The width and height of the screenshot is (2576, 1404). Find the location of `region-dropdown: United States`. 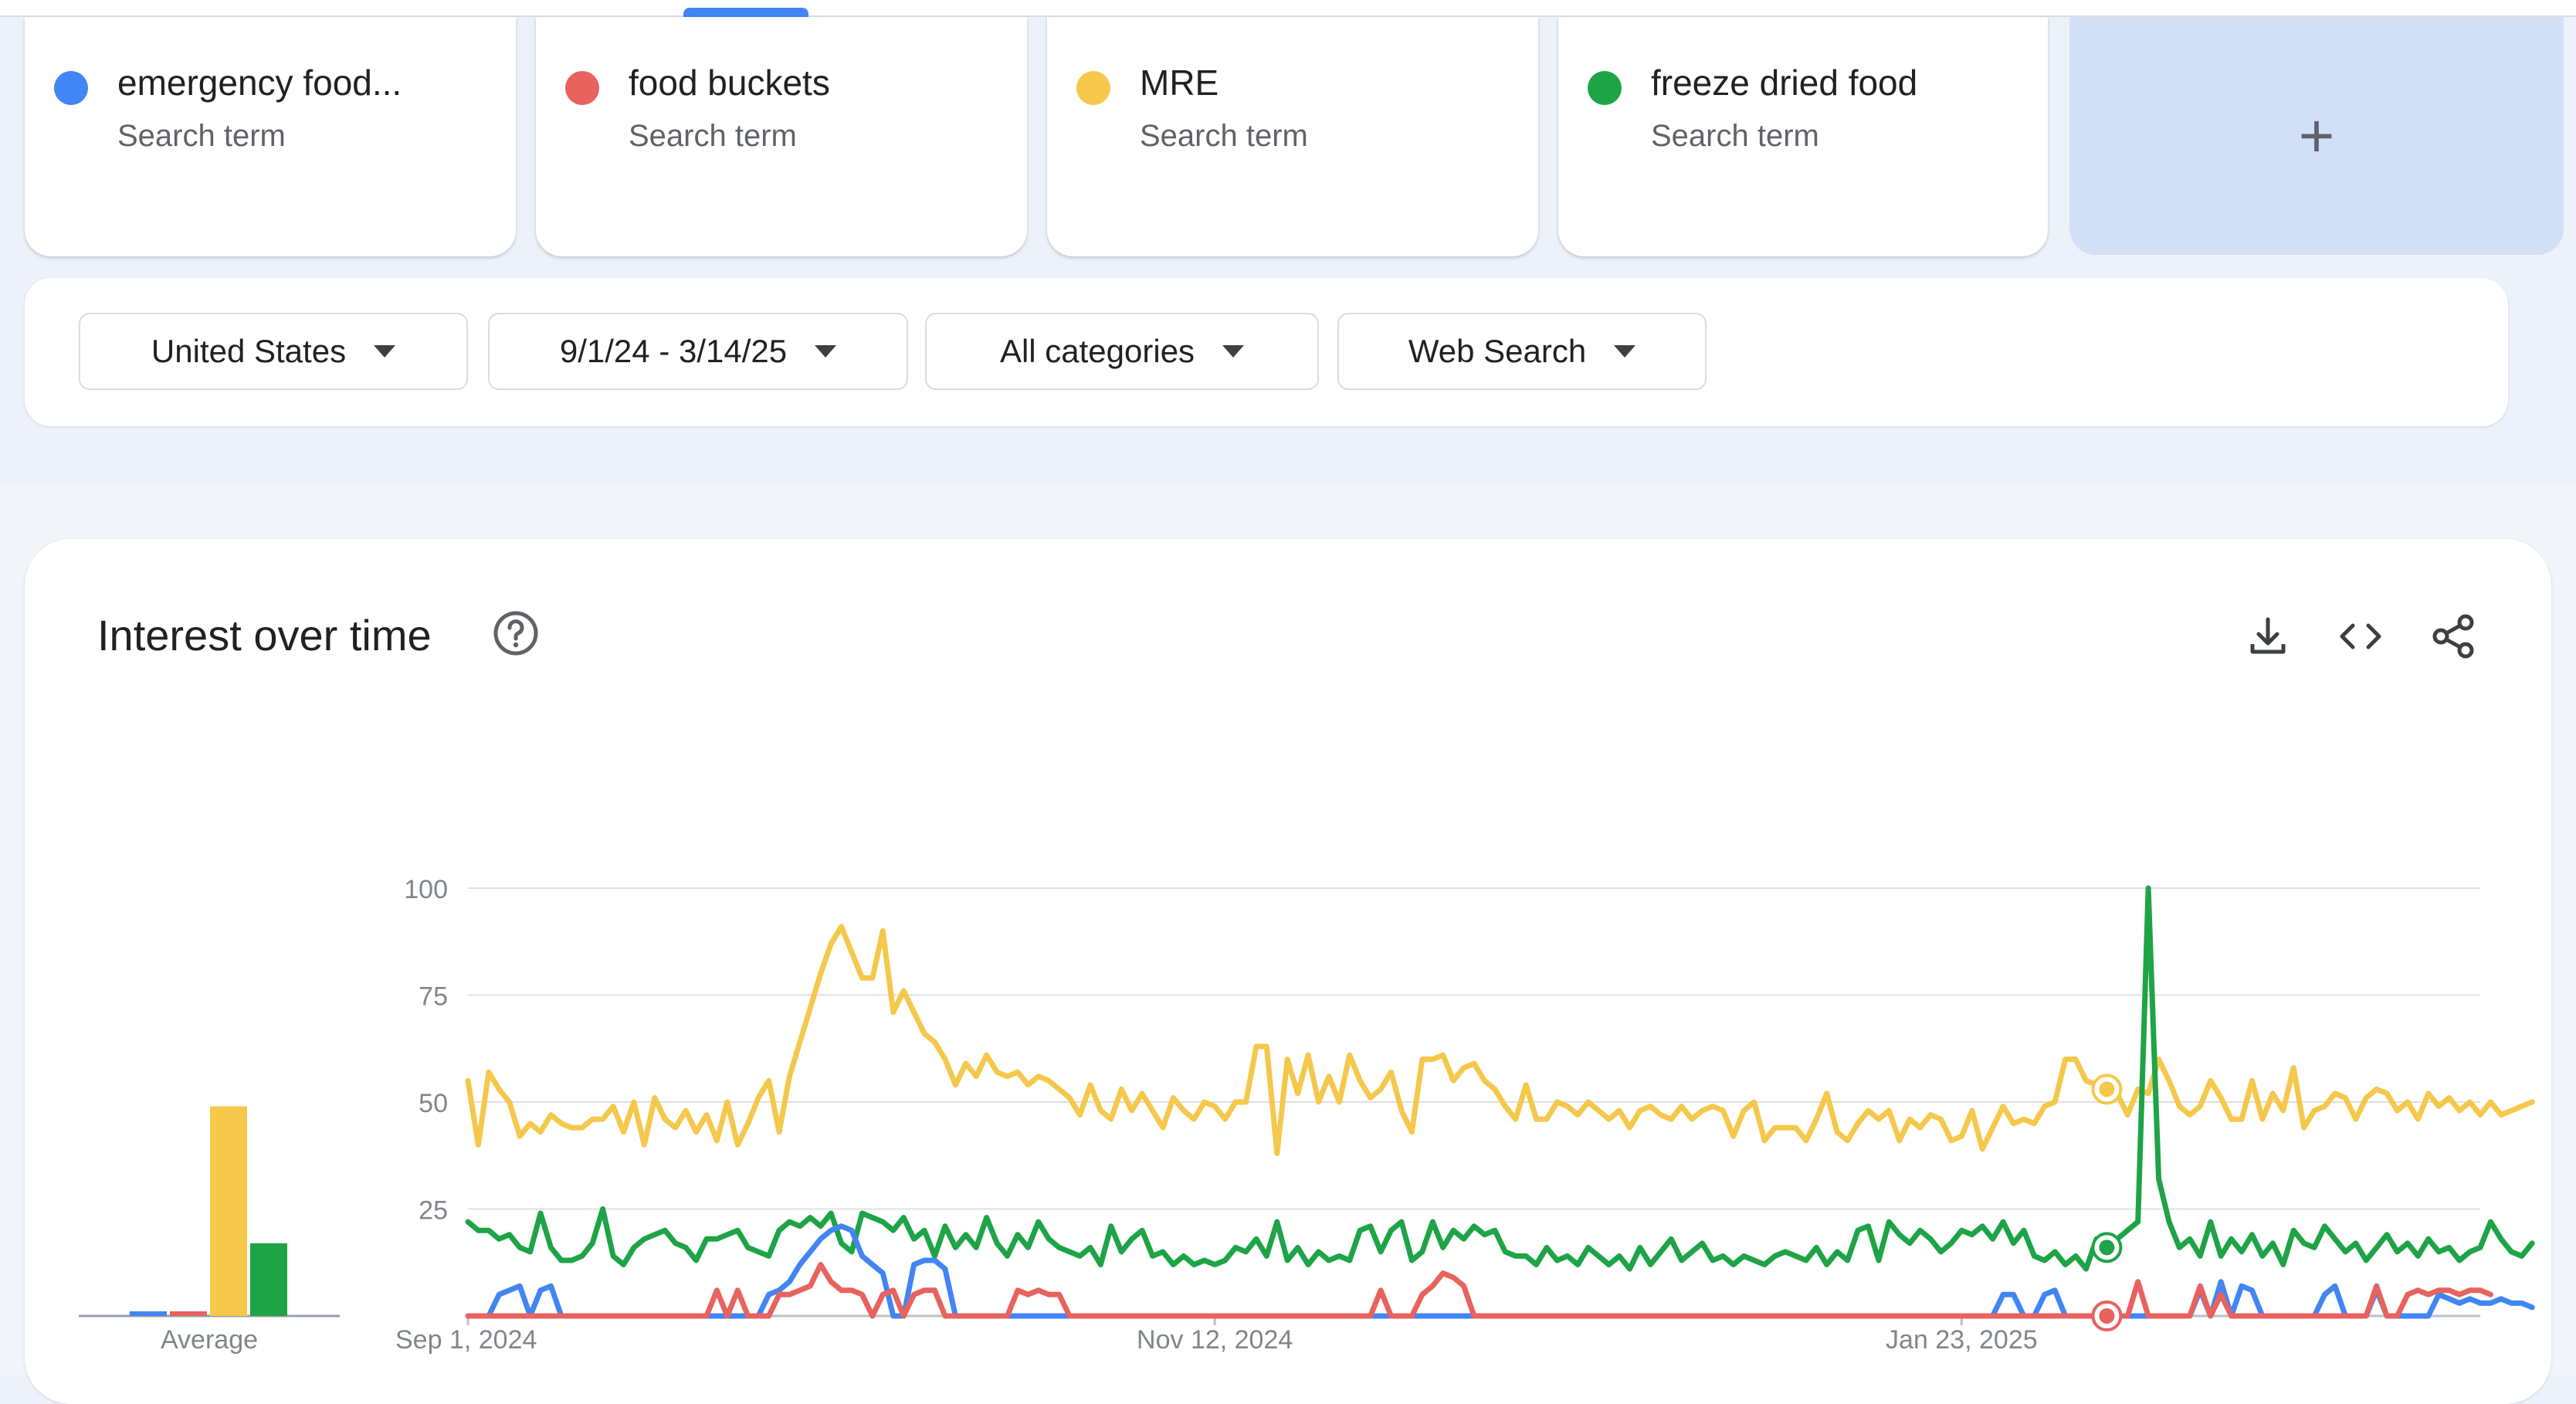

region-dropdown: United States is located at coordinates (273, 351).